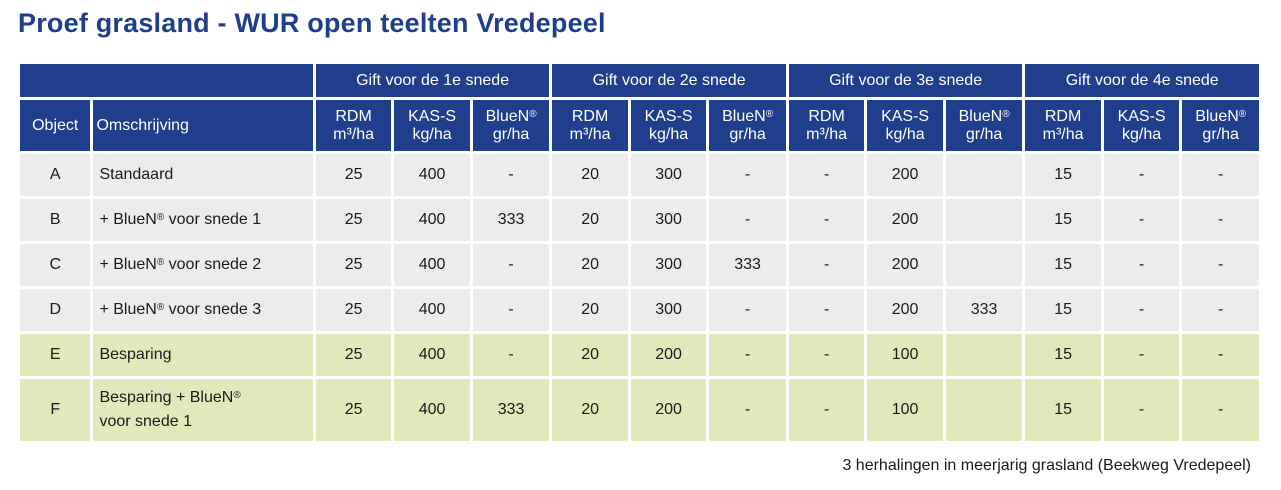  What do you see at coordinates (1141, 125) in the screenshot?
I see `col-header-kas-4: KAS-S kg/ha` at bounding box center [1141, 125].